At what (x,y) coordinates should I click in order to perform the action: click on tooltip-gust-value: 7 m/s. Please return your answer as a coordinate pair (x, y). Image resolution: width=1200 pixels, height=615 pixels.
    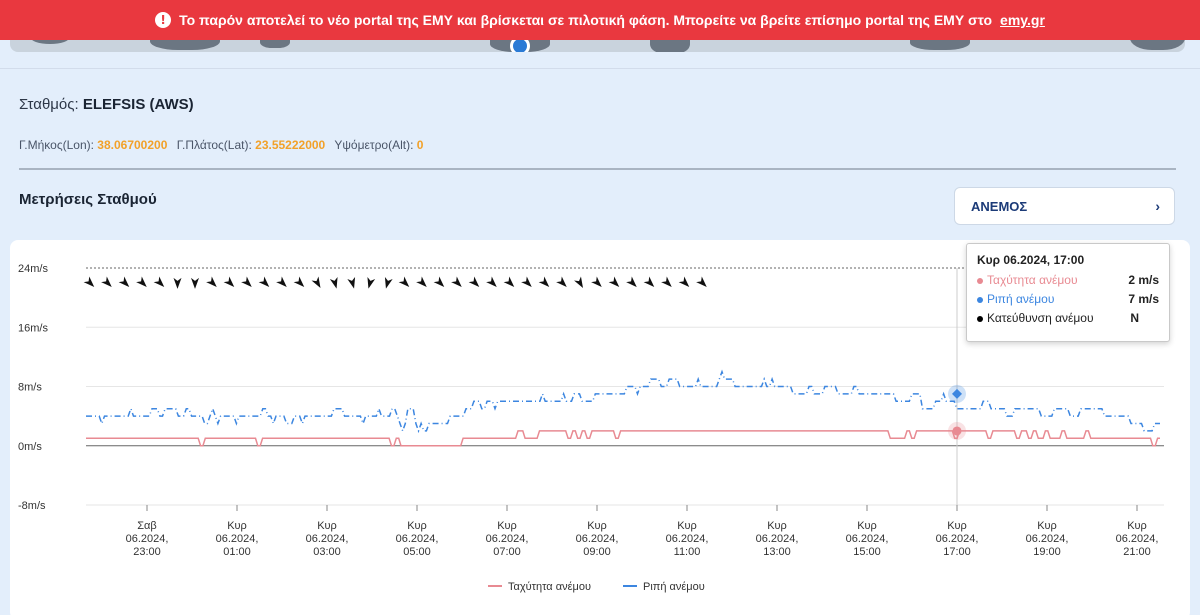
    Looking at the image, I should click on (1143, 299).